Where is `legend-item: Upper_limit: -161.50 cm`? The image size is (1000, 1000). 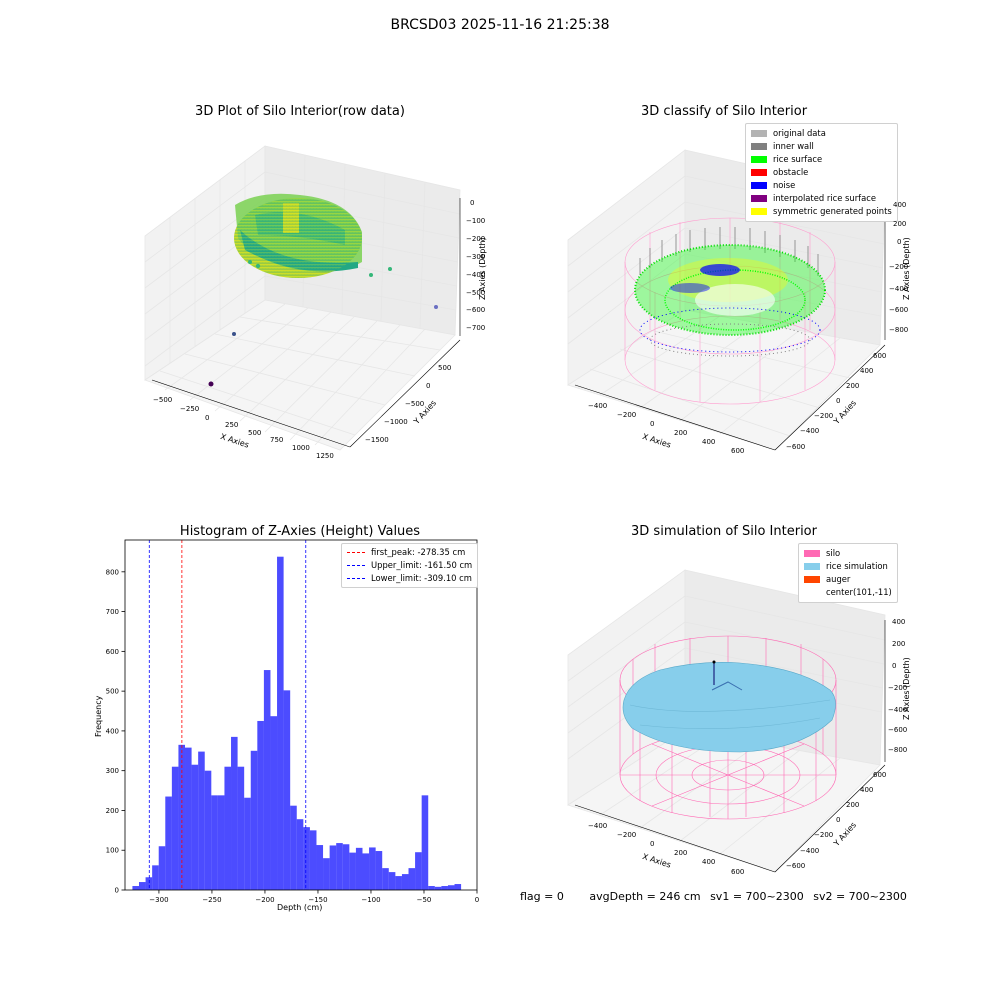 legend-item: Upper_limit: -161.50 cm is located at coordinates (409, 565).